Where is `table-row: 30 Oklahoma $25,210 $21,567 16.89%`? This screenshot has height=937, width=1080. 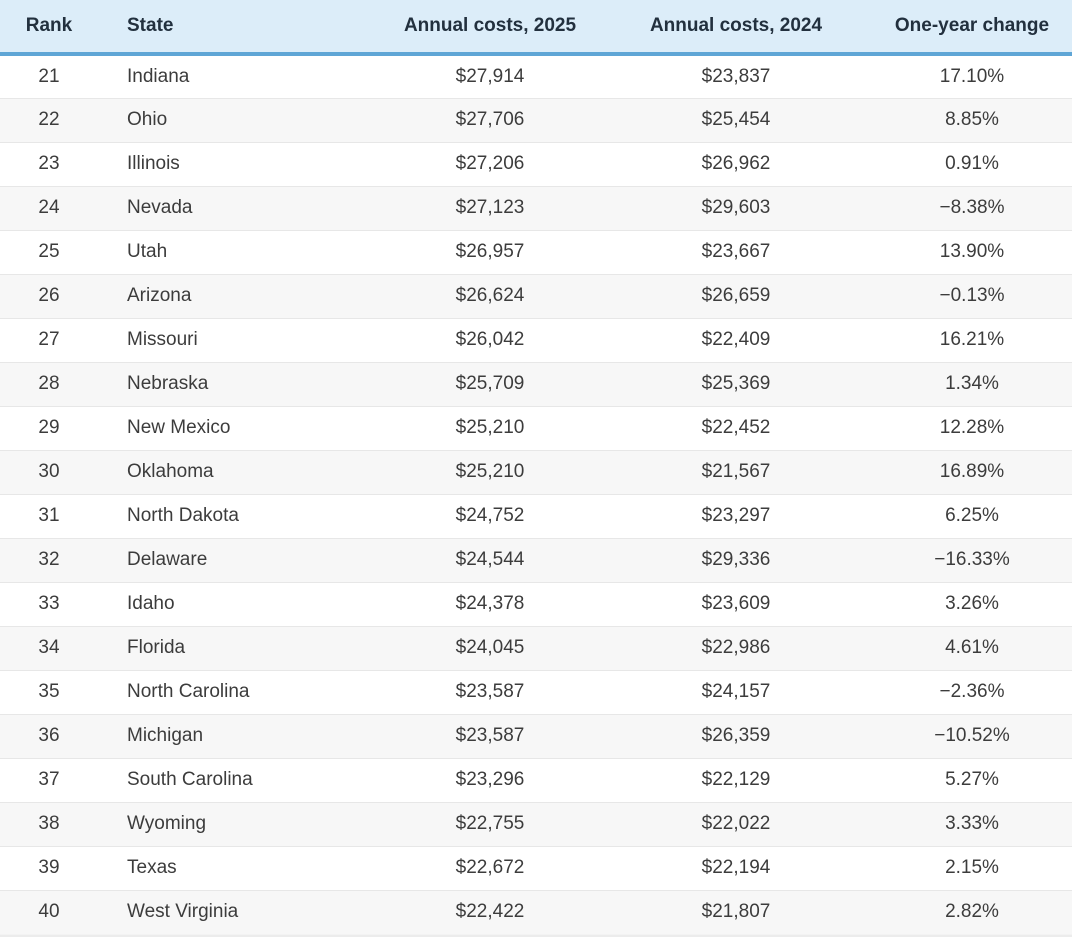 table-row: 30 Oklahoma $25,210 $21,567 16.89% is located at coordinates (536, 471).